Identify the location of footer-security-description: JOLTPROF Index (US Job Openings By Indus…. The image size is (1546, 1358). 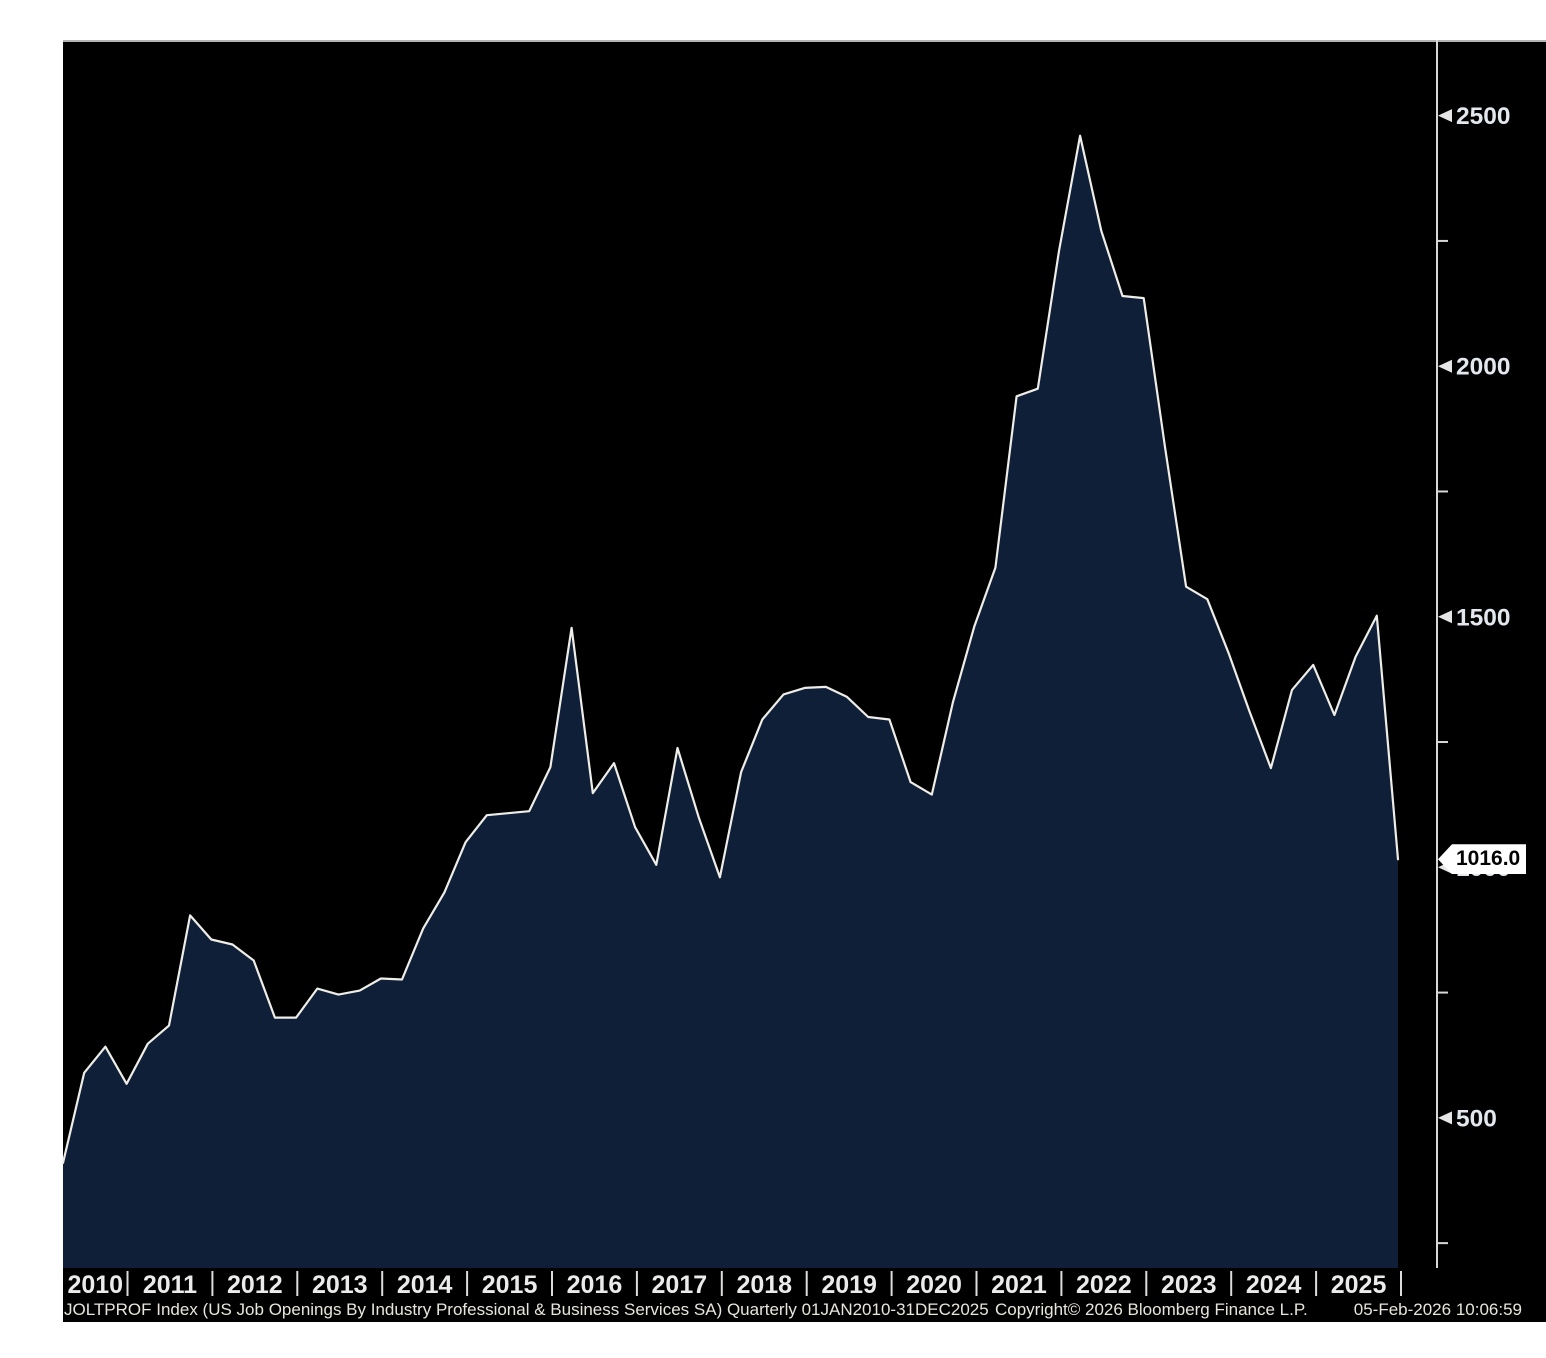
(526, 1309).